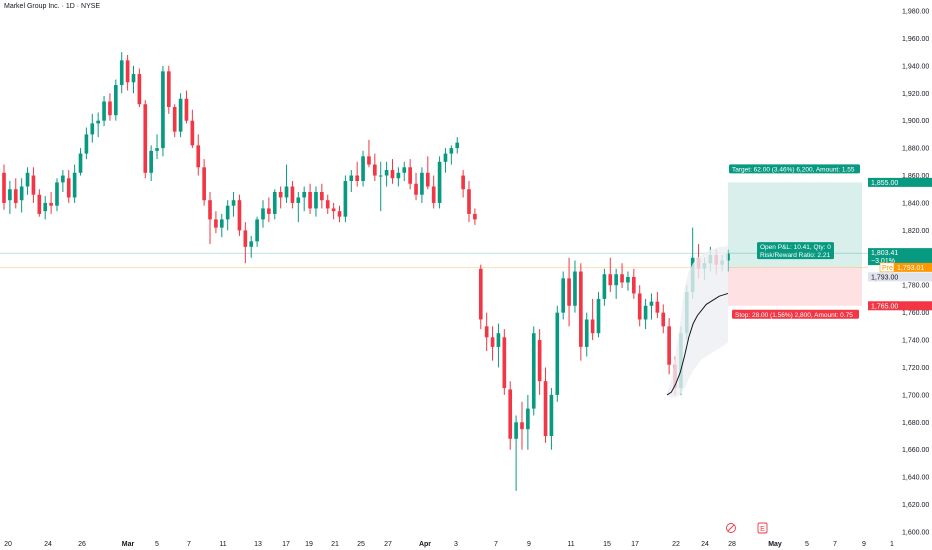 This screenshot has height=550, width=932. I want to click on price-tick-label: 1,840.00, so click(915, 203).